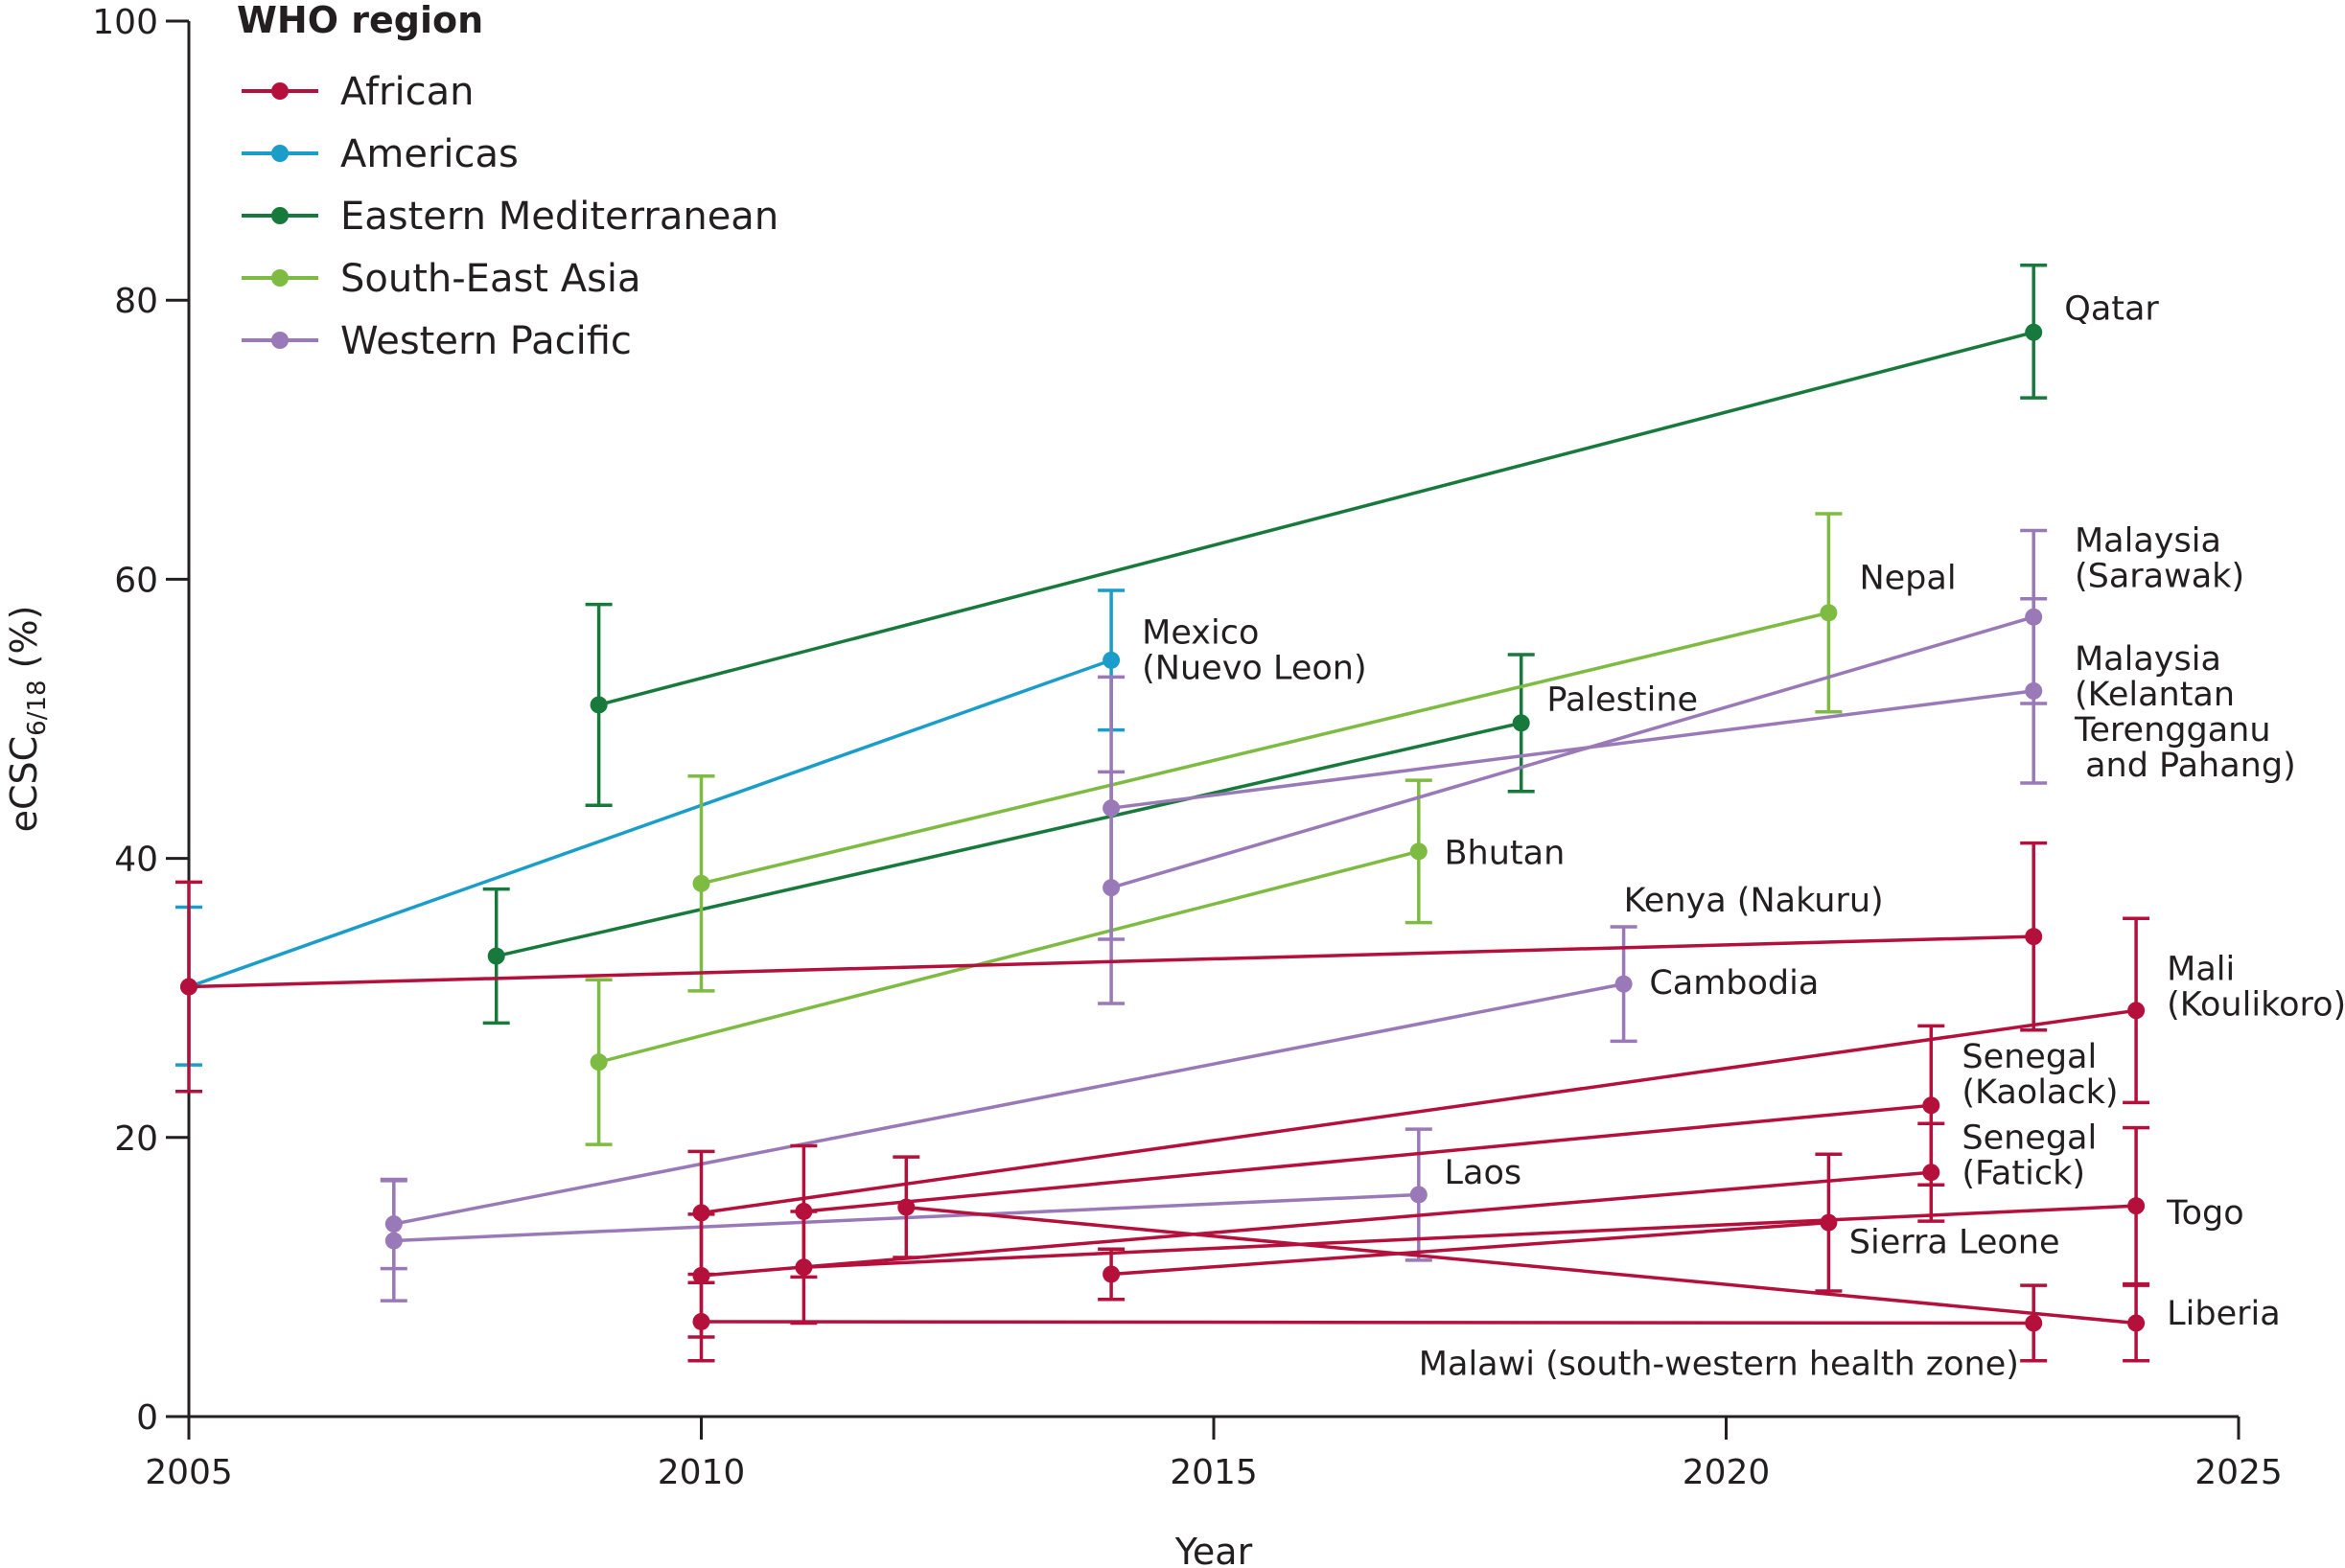  I want to click on country-label-line: (Kaolack), so click(2040, 1092).